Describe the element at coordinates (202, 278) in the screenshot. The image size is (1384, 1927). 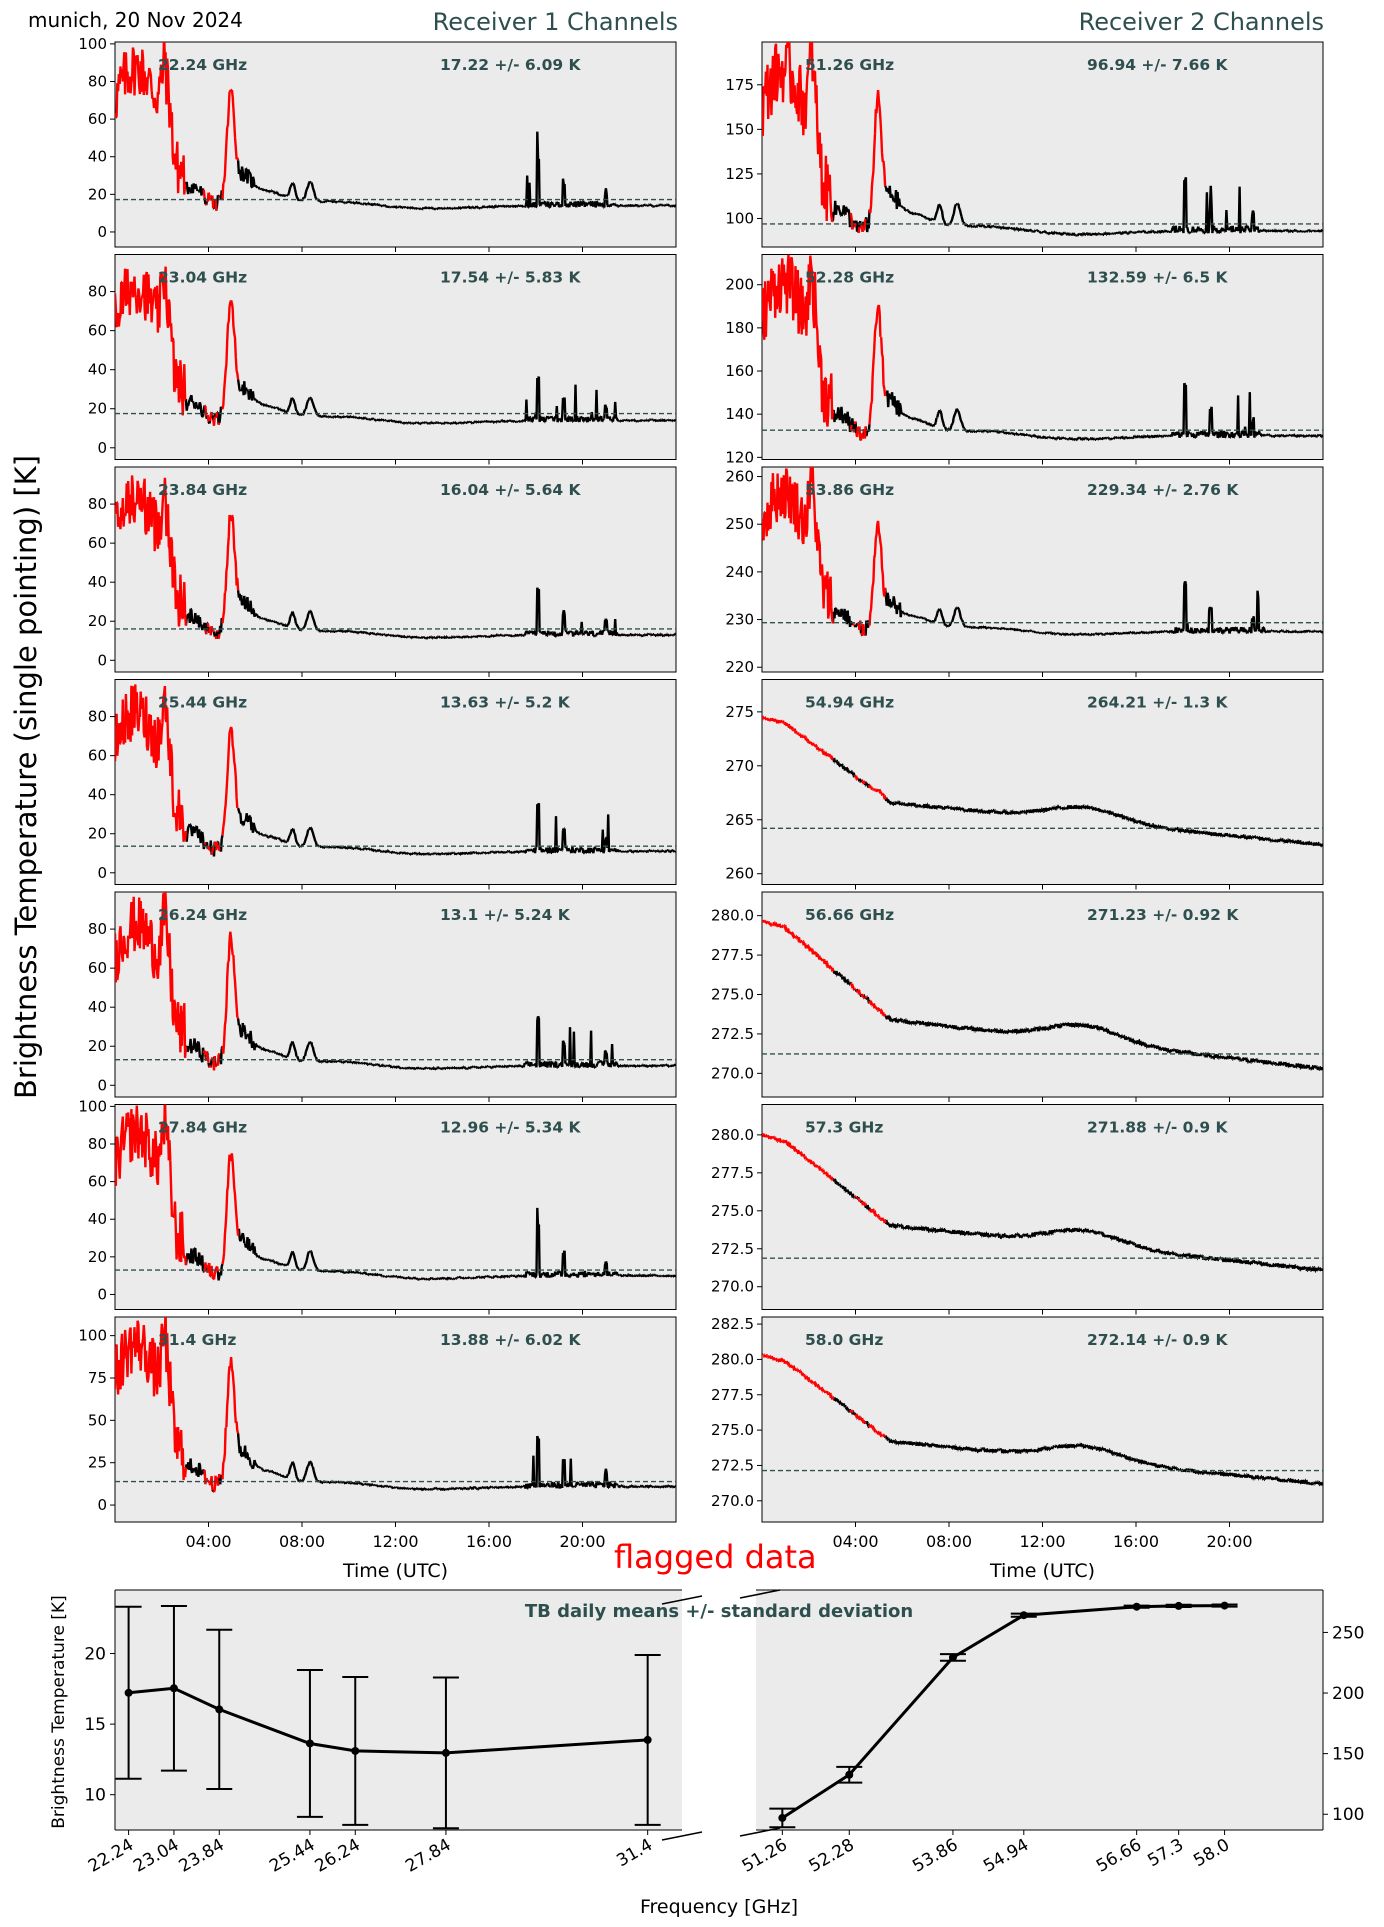
I see `channel-frequency-label: 23.04 GHz` at that location.